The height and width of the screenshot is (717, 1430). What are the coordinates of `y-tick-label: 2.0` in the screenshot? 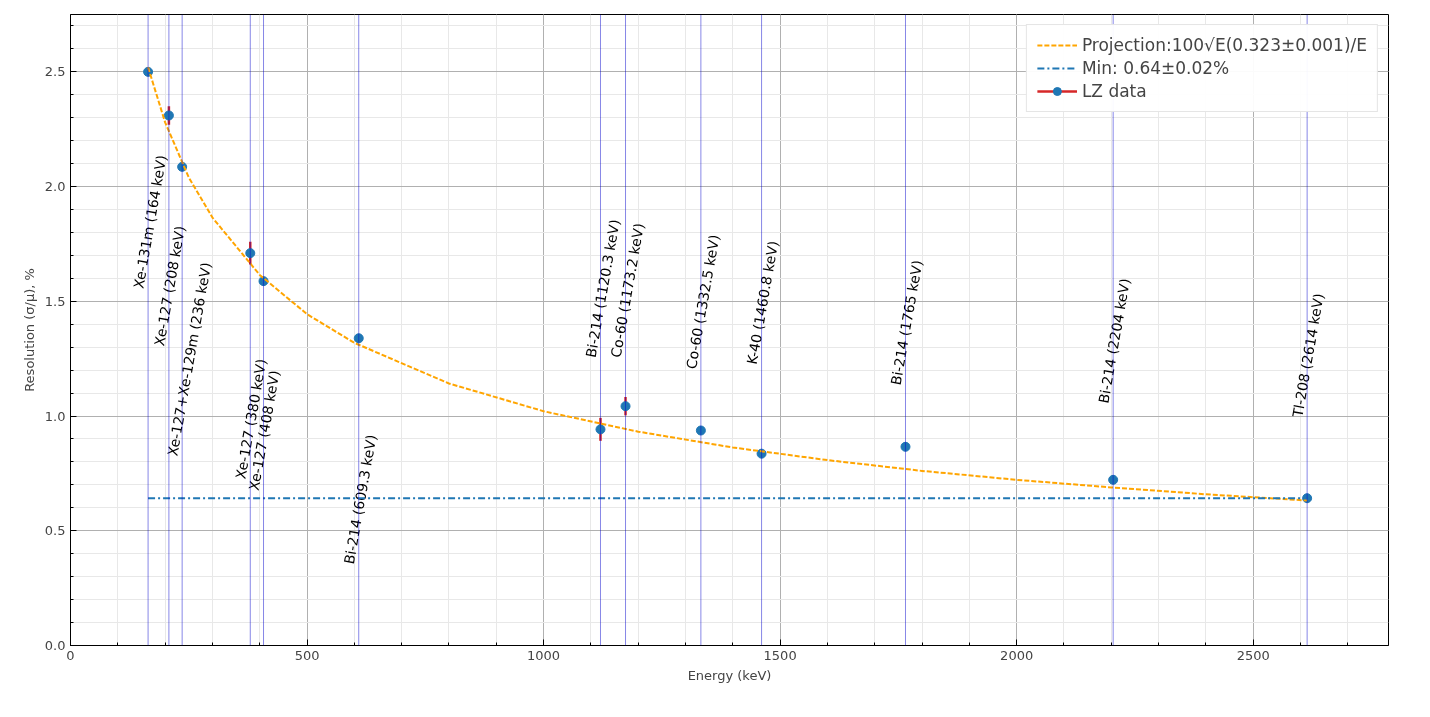 It's located at (55, 187).